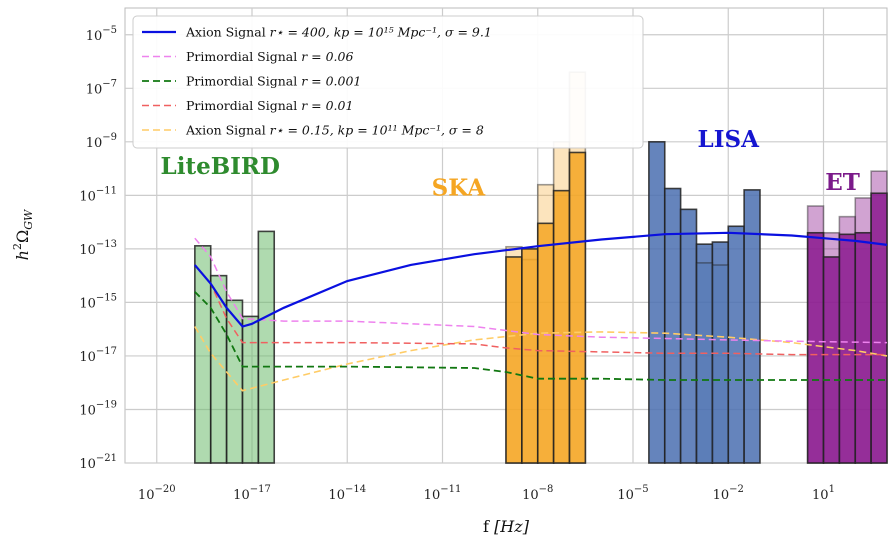  What do you see at coordinates (98, 301) in the screenshot?
I see `y-tick-label: 10⁻¹⁵` at bounding box center [98, 301].